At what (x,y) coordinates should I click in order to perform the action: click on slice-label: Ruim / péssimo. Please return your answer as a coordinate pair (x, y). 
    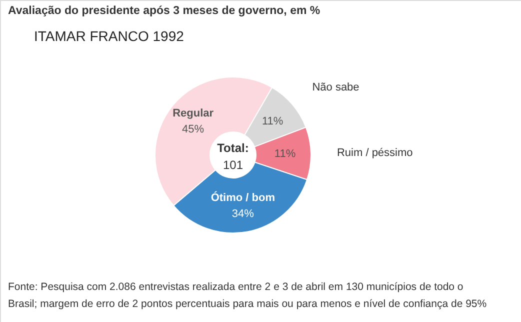
    Looking at the image, I should click on (374, 152).